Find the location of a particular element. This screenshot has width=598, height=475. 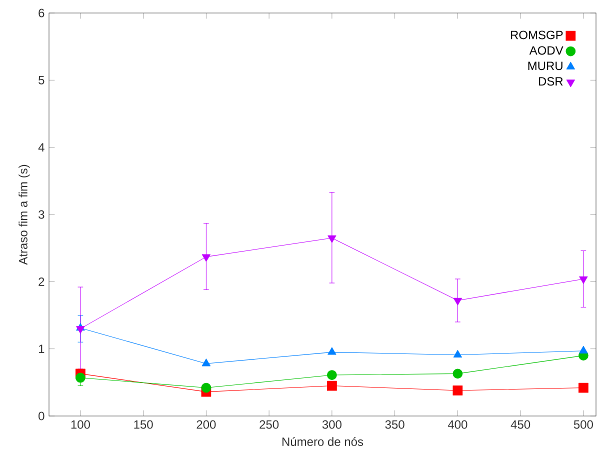

x-axis-title: Número de nós is located at coordinates (323, 441).